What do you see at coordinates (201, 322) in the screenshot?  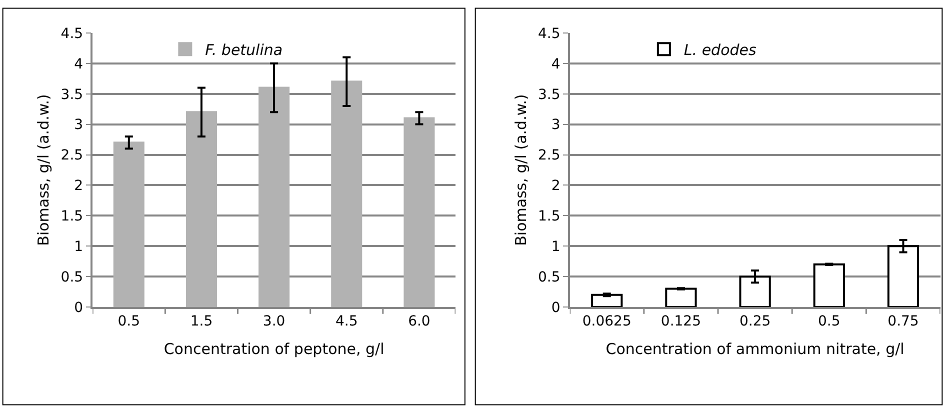 I see `x-tick-label: 1.5` at bounding box center [201, 322].